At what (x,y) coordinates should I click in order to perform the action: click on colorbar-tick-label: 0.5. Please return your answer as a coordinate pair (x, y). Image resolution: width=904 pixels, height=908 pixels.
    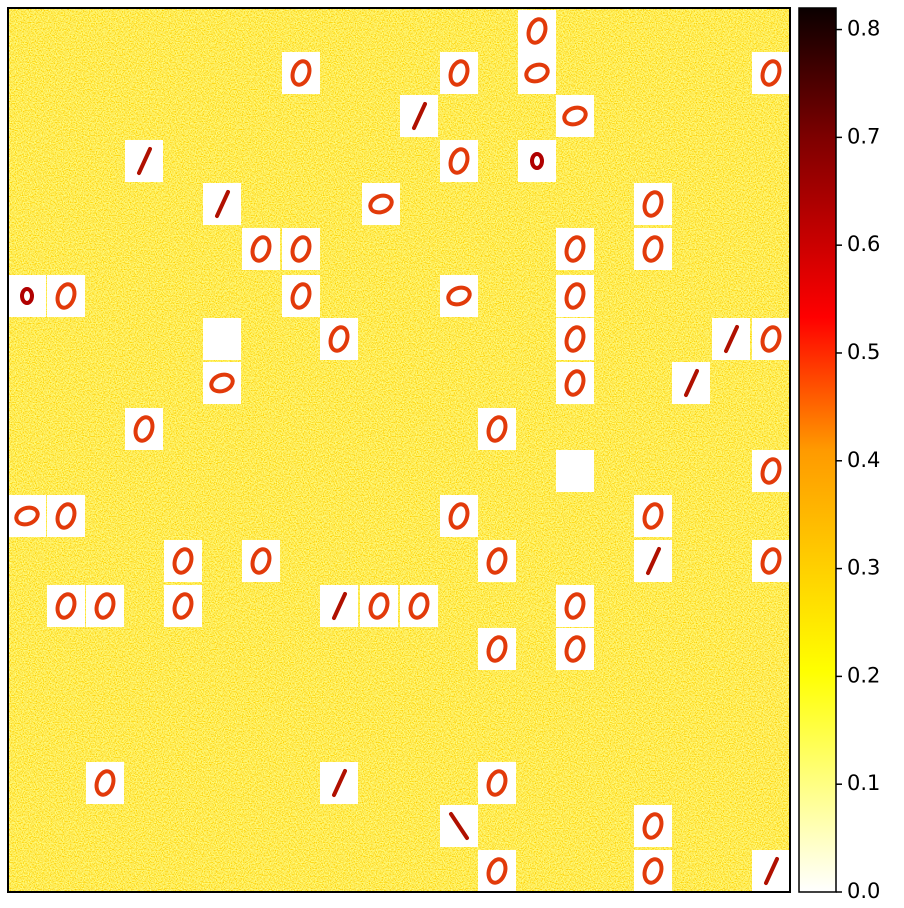
    Looking at the image, I should click on (863, 352).